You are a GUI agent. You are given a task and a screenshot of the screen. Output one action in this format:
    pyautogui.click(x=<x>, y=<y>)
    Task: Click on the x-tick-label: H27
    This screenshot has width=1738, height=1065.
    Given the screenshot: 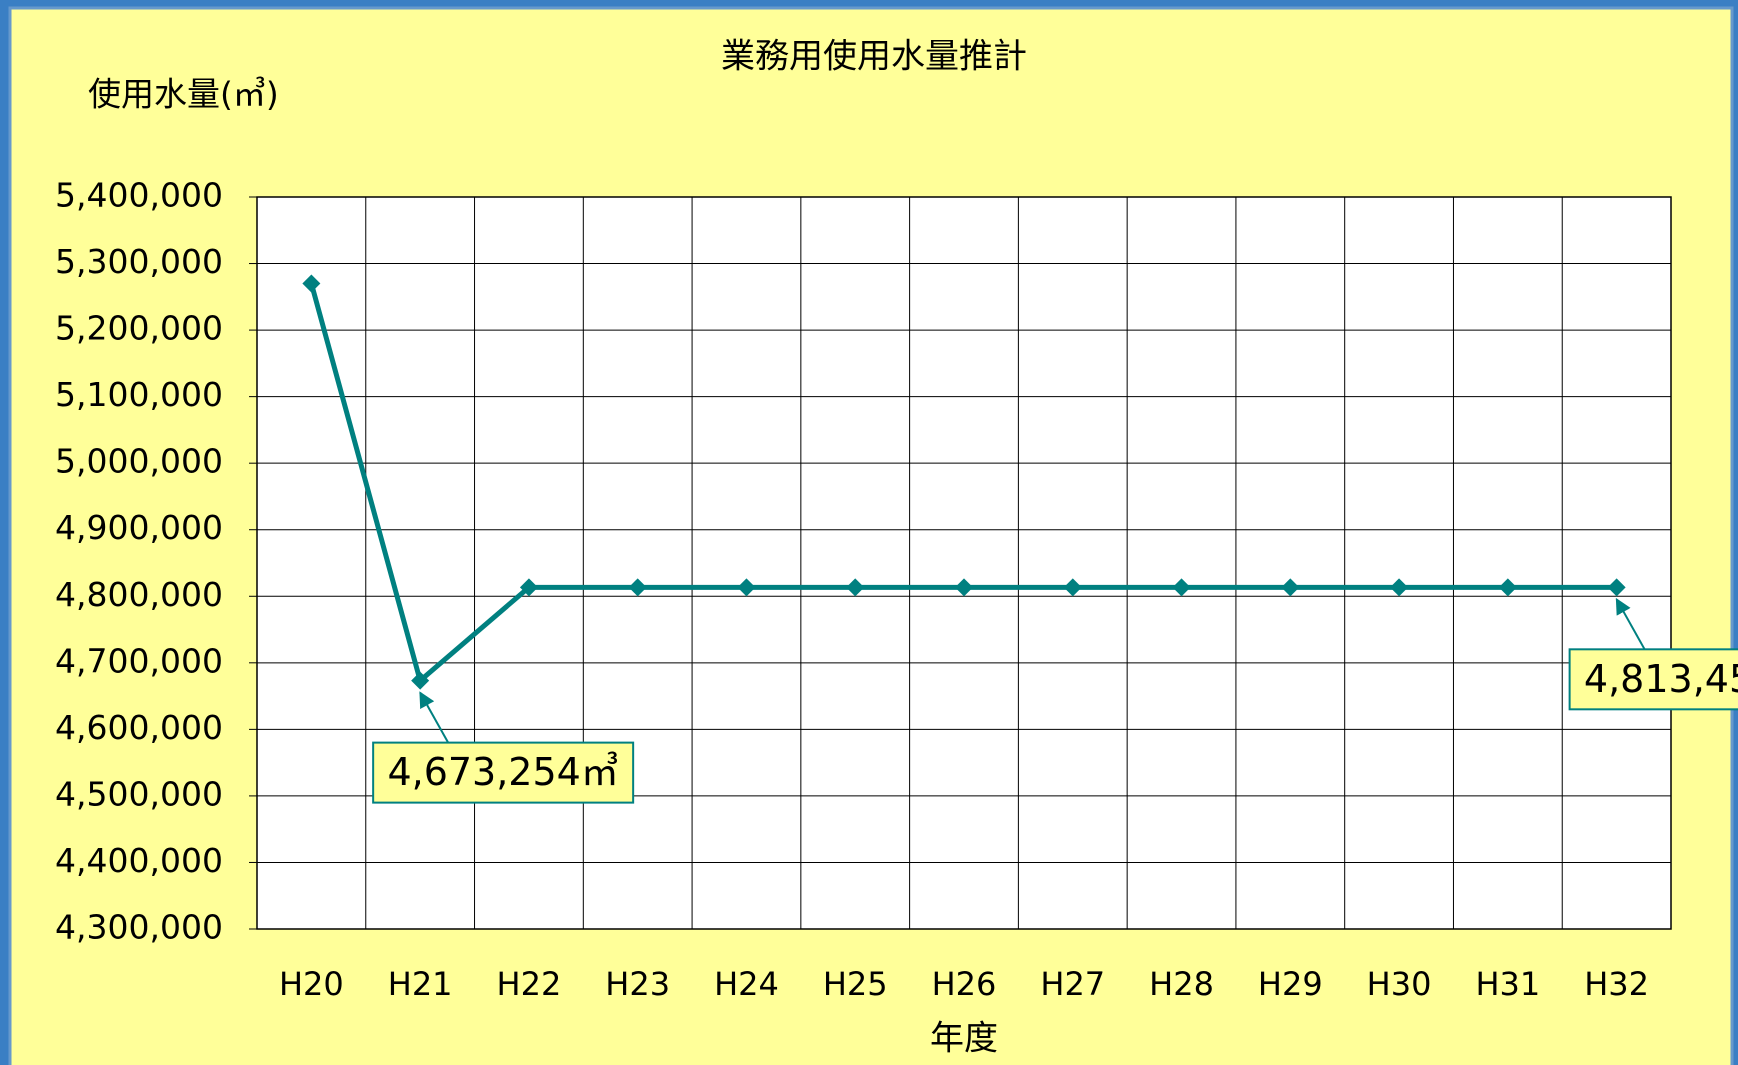 What is the action you would take?
    pyautogui.click(x=1072, y=984)
    